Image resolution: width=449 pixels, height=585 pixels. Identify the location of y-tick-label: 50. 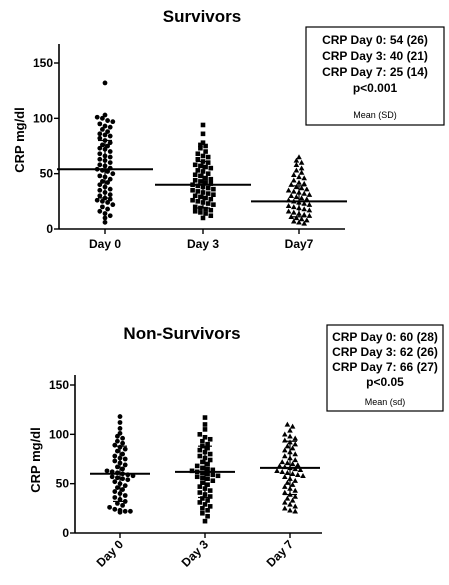
(63, 484).